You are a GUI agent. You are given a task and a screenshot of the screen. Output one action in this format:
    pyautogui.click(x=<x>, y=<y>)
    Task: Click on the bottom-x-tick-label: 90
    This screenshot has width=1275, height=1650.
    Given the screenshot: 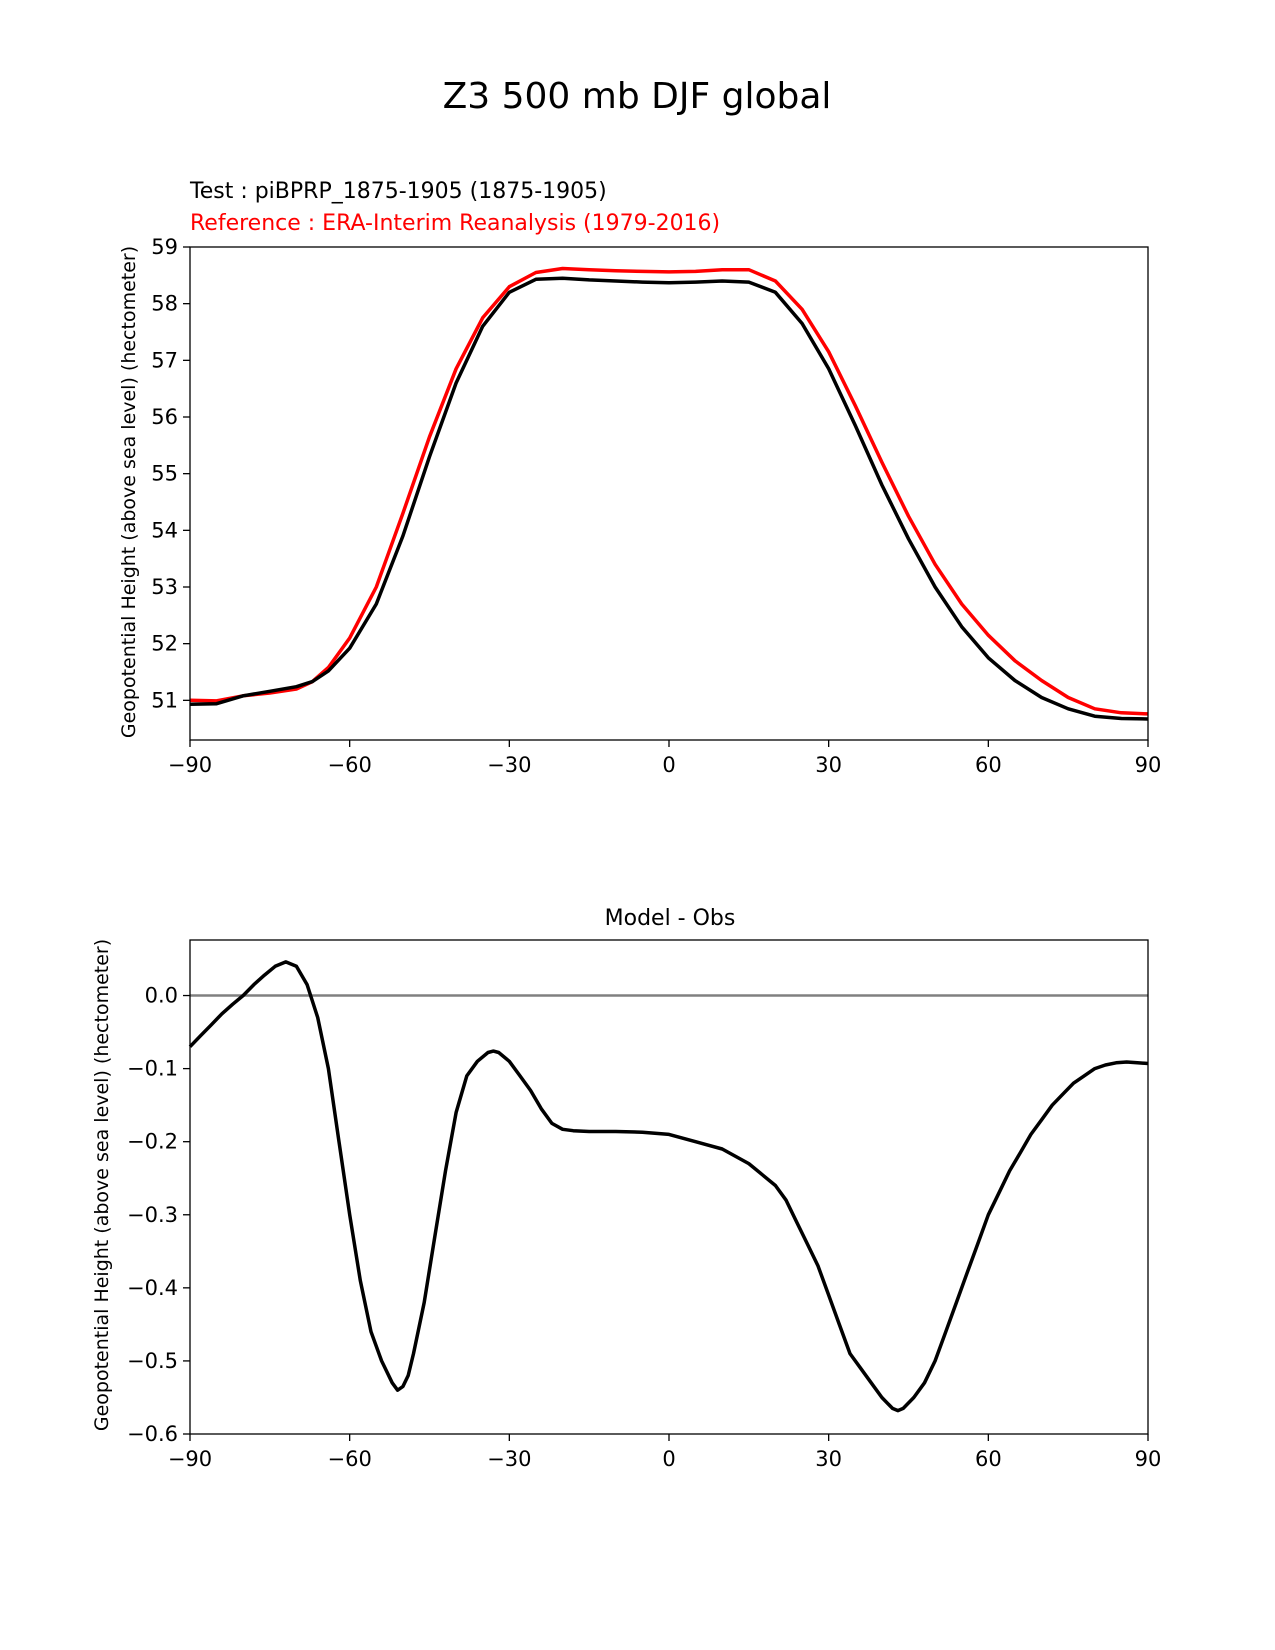 What is the action you would take?
    pyautogui.click(x=1148, y=1459)
    